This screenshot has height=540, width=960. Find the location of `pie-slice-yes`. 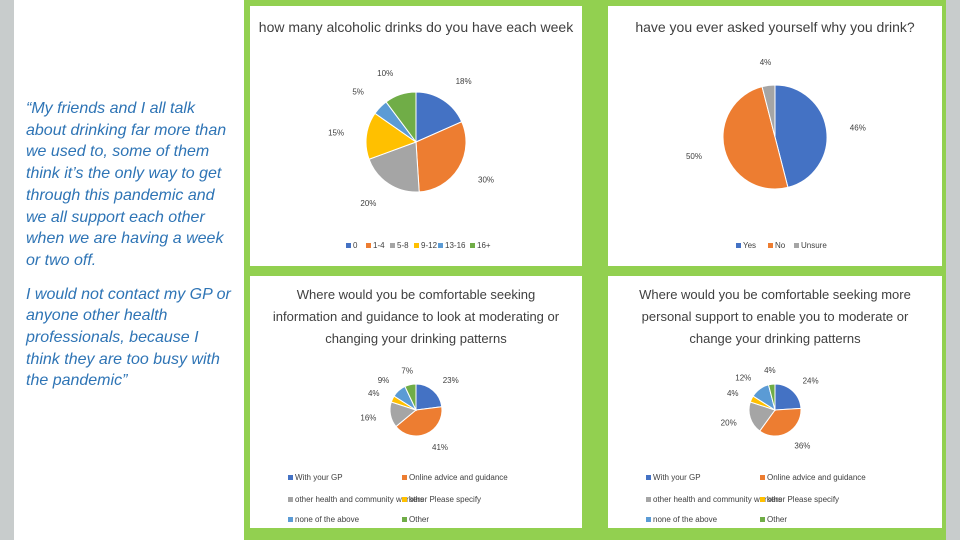

pie-slice-yes is located at coordinates (801, 136).